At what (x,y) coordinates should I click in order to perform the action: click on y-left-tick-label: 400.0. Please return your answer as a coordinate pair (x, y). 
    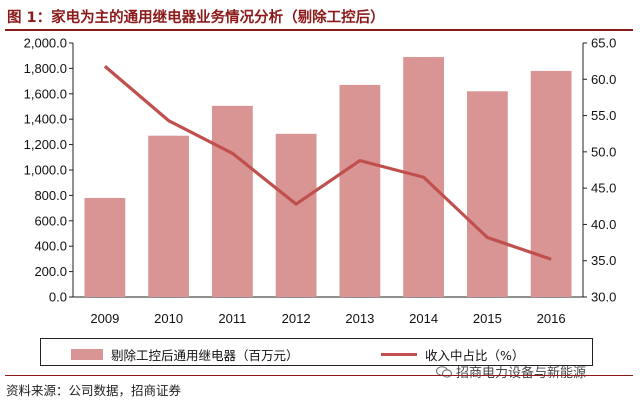
    Looking at the image, I should click on (50, 246).